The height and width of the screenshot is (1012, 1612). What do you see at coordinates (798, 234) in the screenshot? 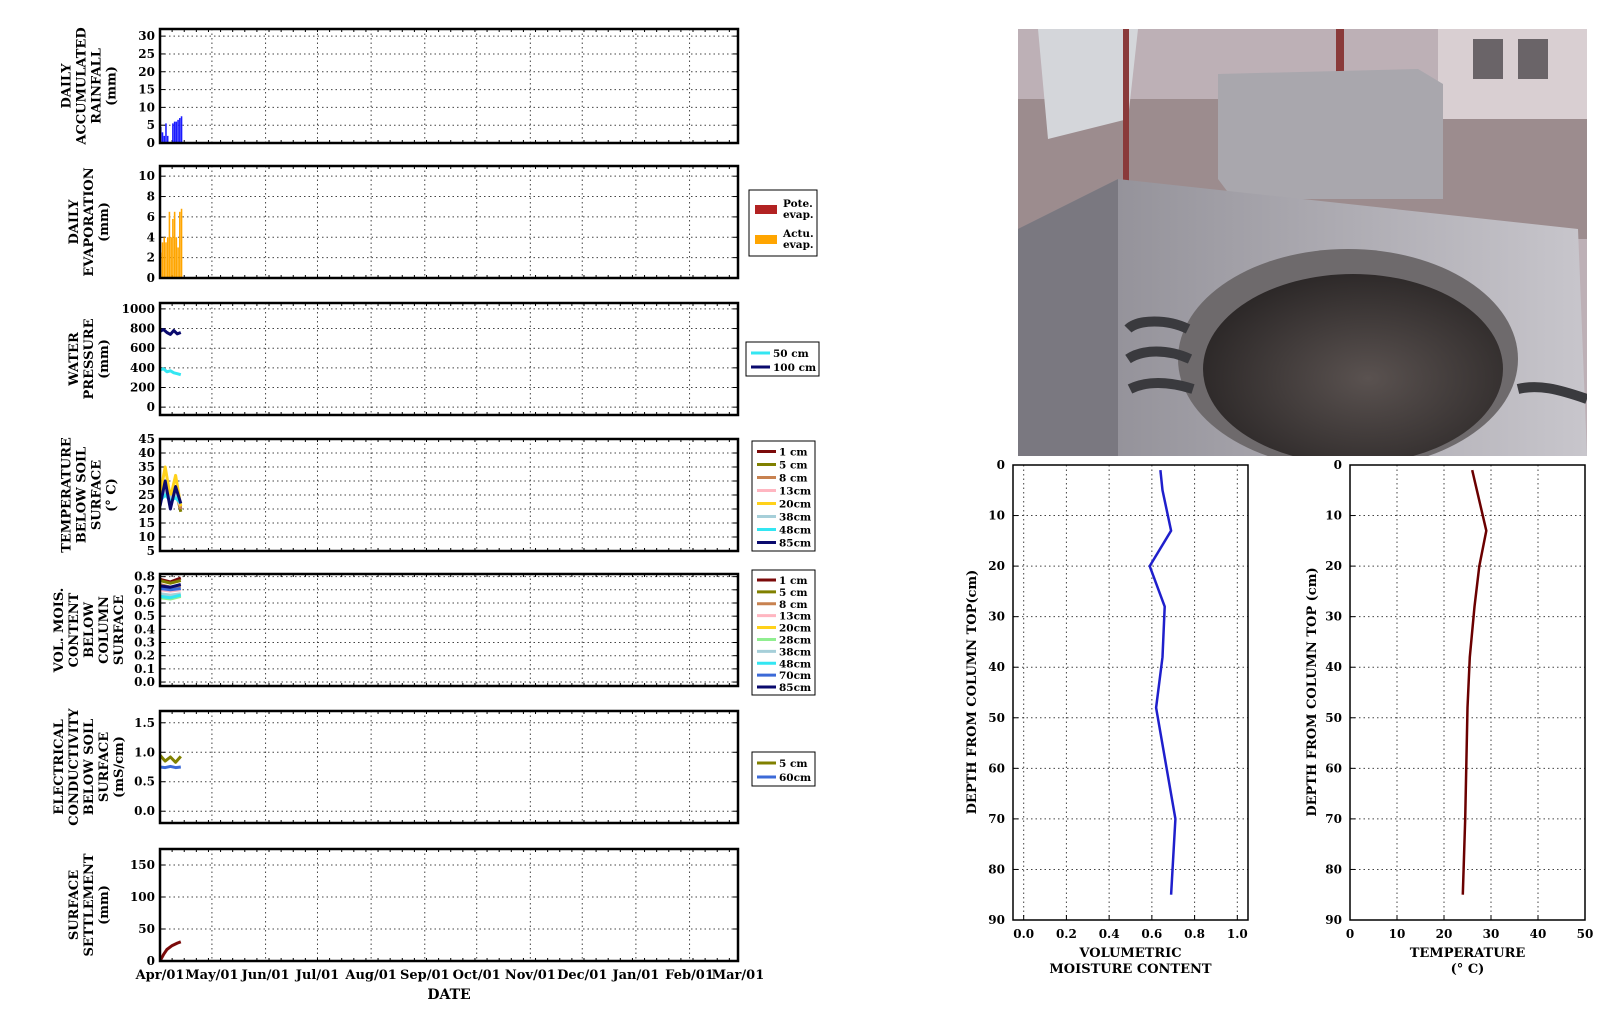
I see `legend-label: Actu.` at bounding box center [798, 234].